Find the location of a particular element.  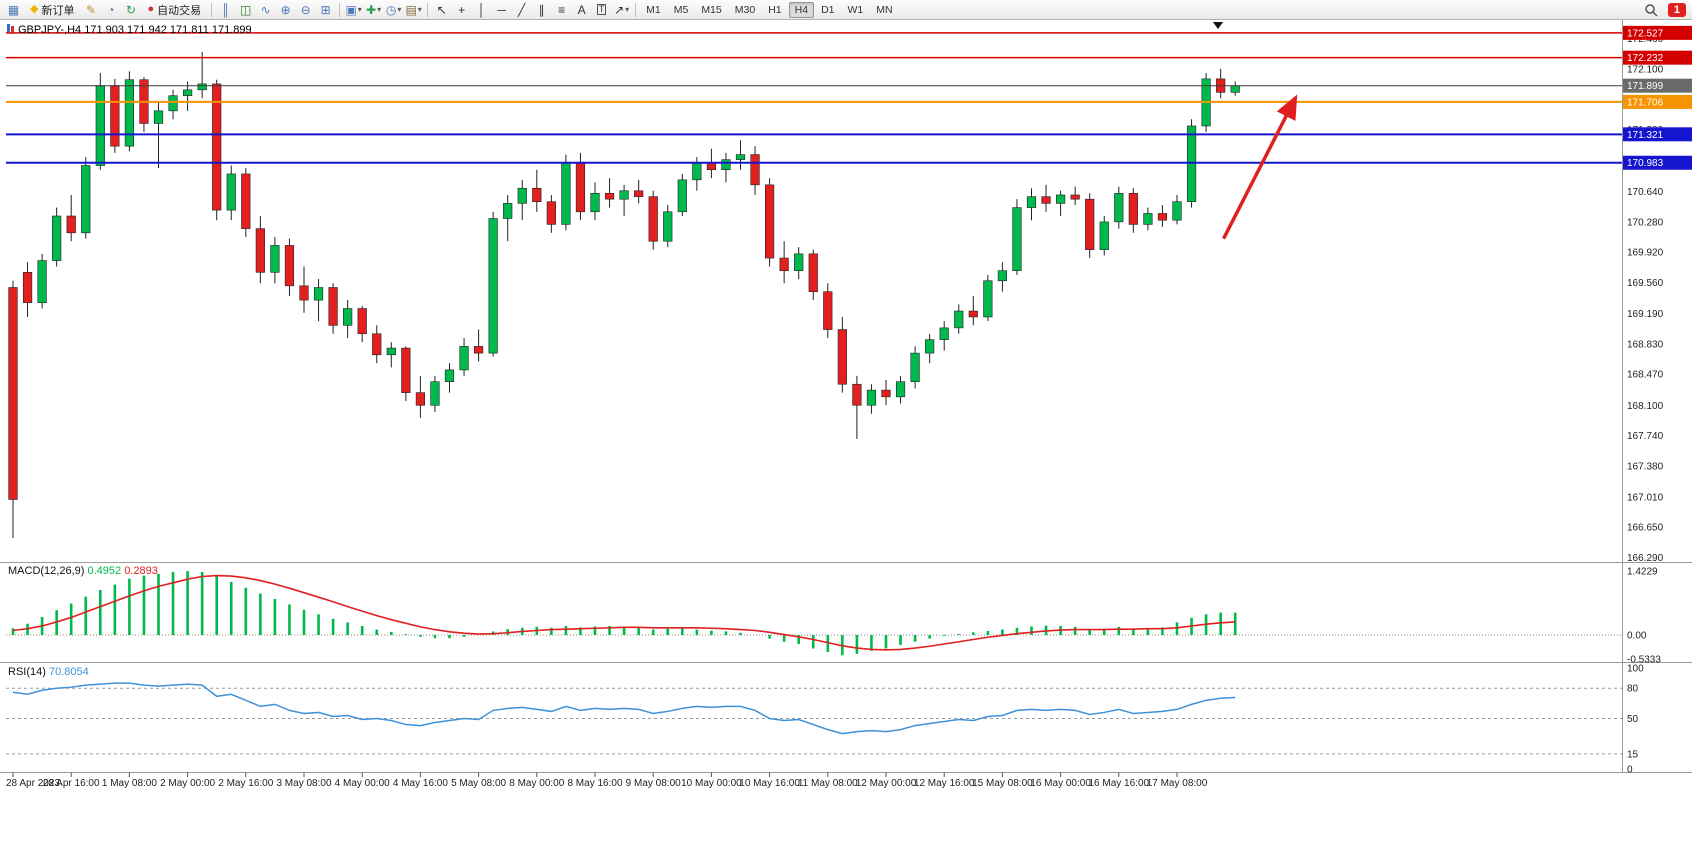

search-icon is located at coordinates (1651, 9).